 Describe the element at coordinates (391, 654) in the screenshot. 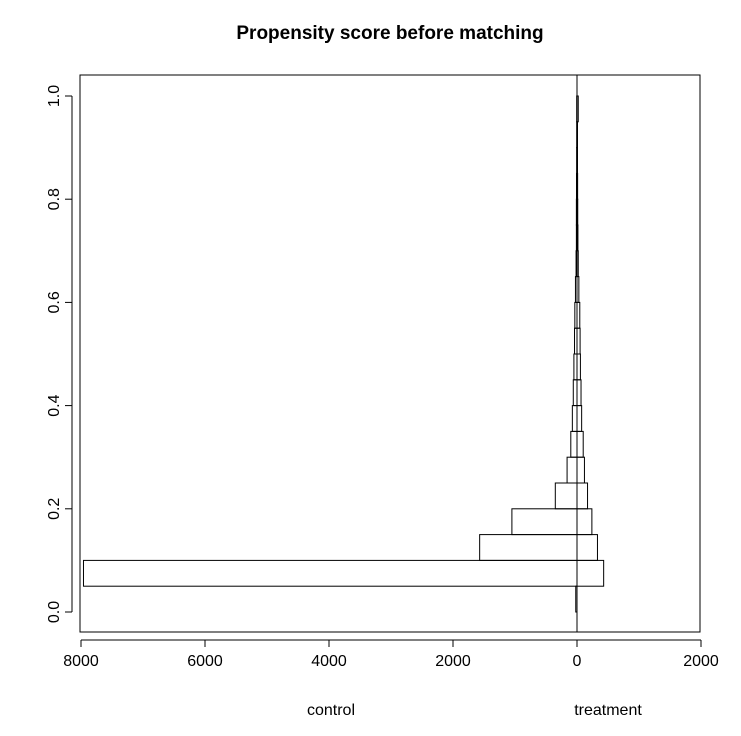

I see `x-axis: 8000 6000 4000 2000 0 2000` at that location.